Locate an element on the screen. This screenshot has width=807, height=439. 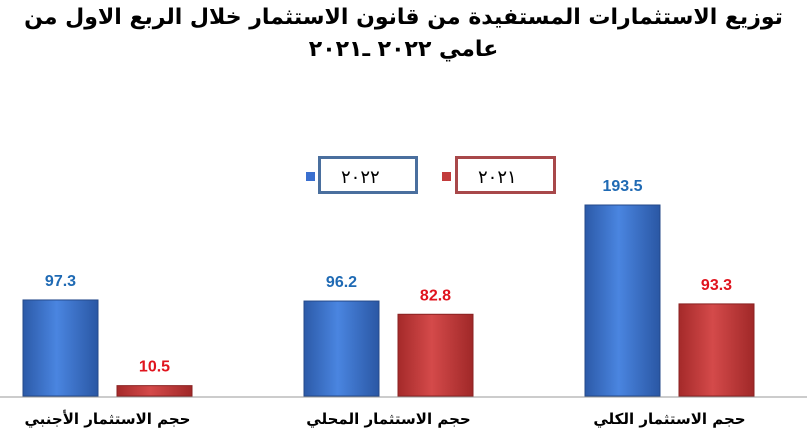
data-label-2021-2: 82.8 is located at coordinates (435, 295).